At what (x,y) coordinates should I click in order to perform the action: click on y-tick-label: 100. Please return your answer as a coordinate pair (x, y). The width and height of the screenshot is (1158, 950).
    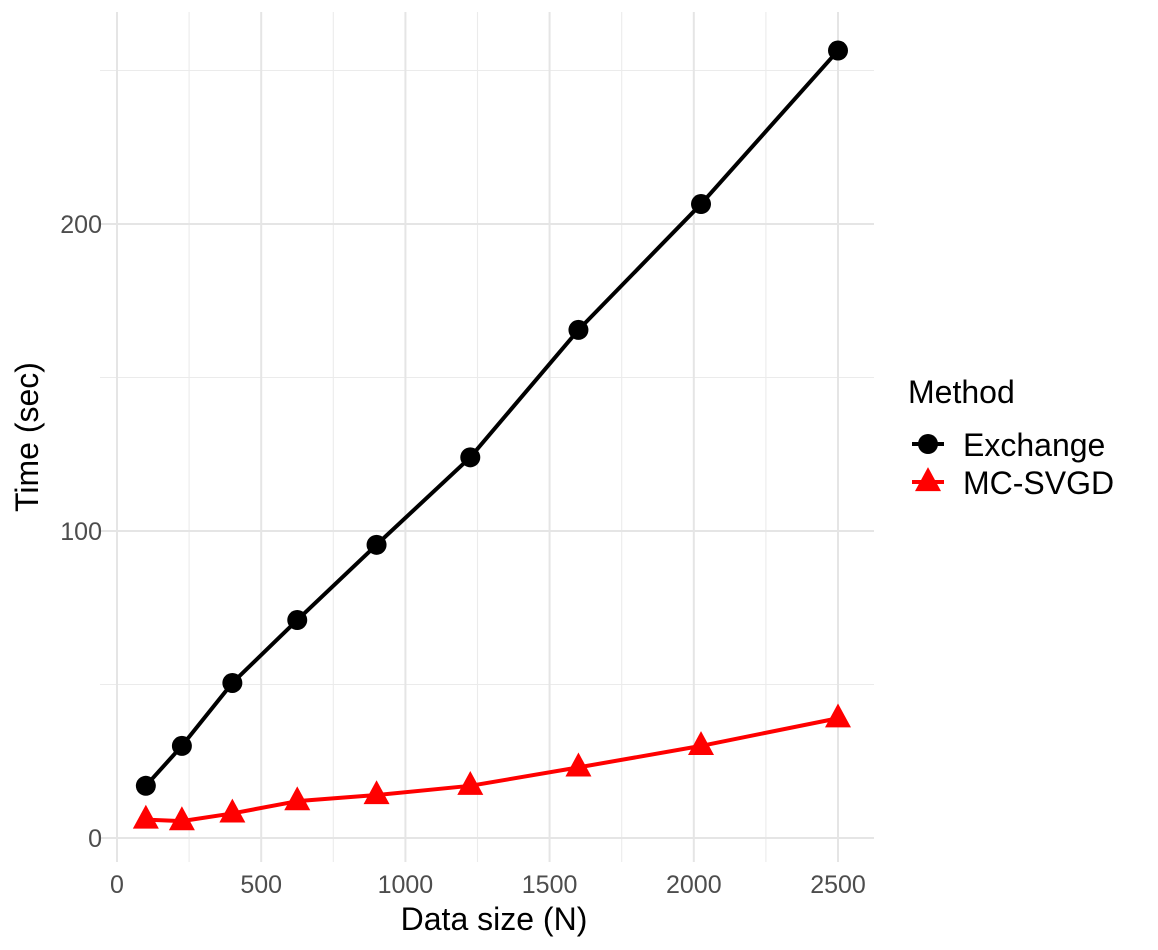
    Looking at the image, I should click on (81, 532).